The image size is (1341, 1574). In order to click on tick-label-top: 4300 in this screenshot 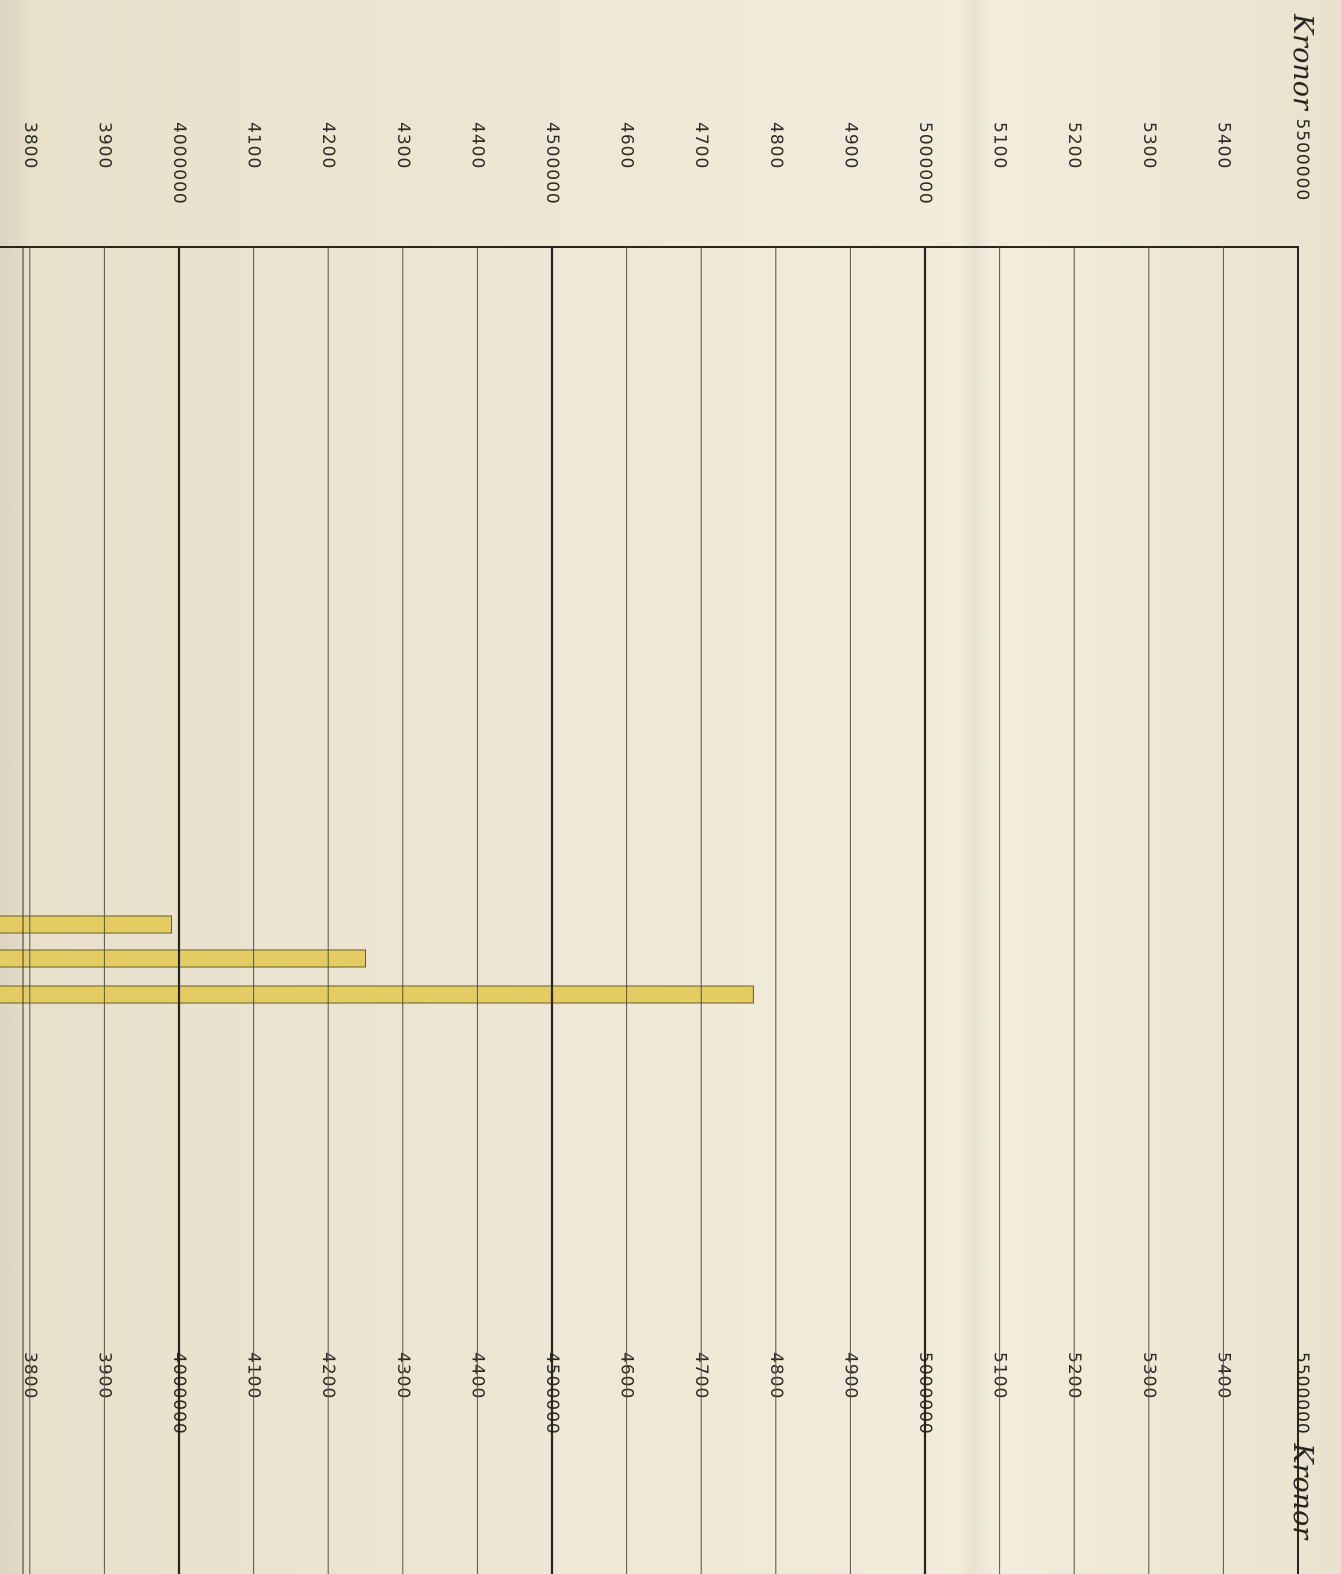, I will do `click(402, 146)`.